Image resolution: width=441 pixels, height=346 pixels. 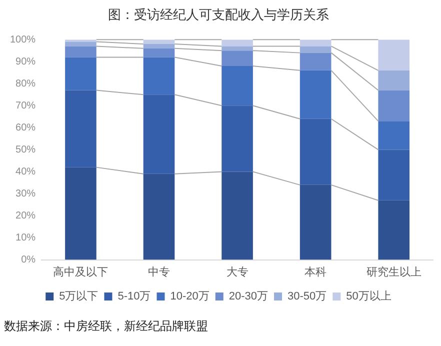 I want to click on y-tick-label: 0%, so click(x=28, y=260).